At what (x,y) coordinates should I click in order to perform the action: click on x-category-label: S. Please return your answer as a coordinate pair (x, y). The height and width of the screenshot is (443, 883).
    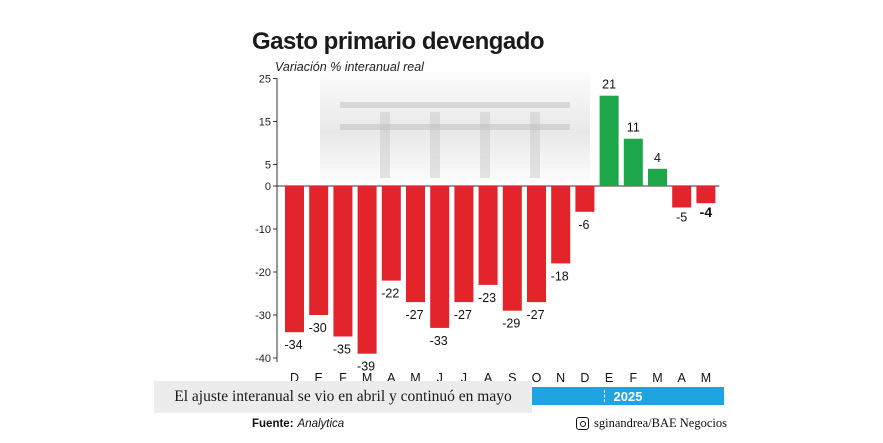
    Looking at the image, I should click on (512, 378).